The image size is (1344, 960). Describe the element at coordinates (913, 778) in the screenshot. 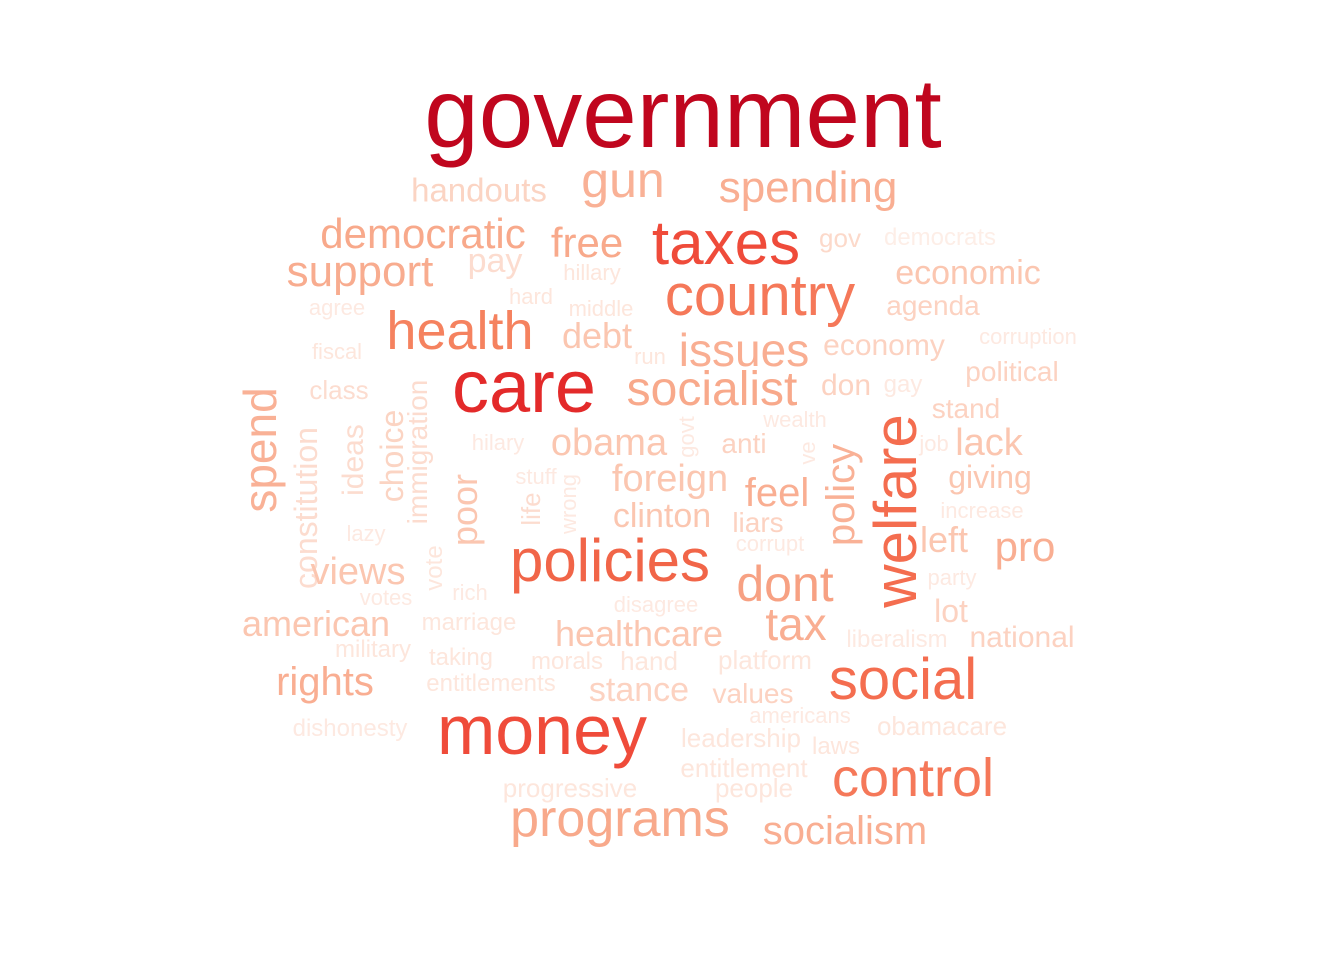

I see `word-control: control` at that location.